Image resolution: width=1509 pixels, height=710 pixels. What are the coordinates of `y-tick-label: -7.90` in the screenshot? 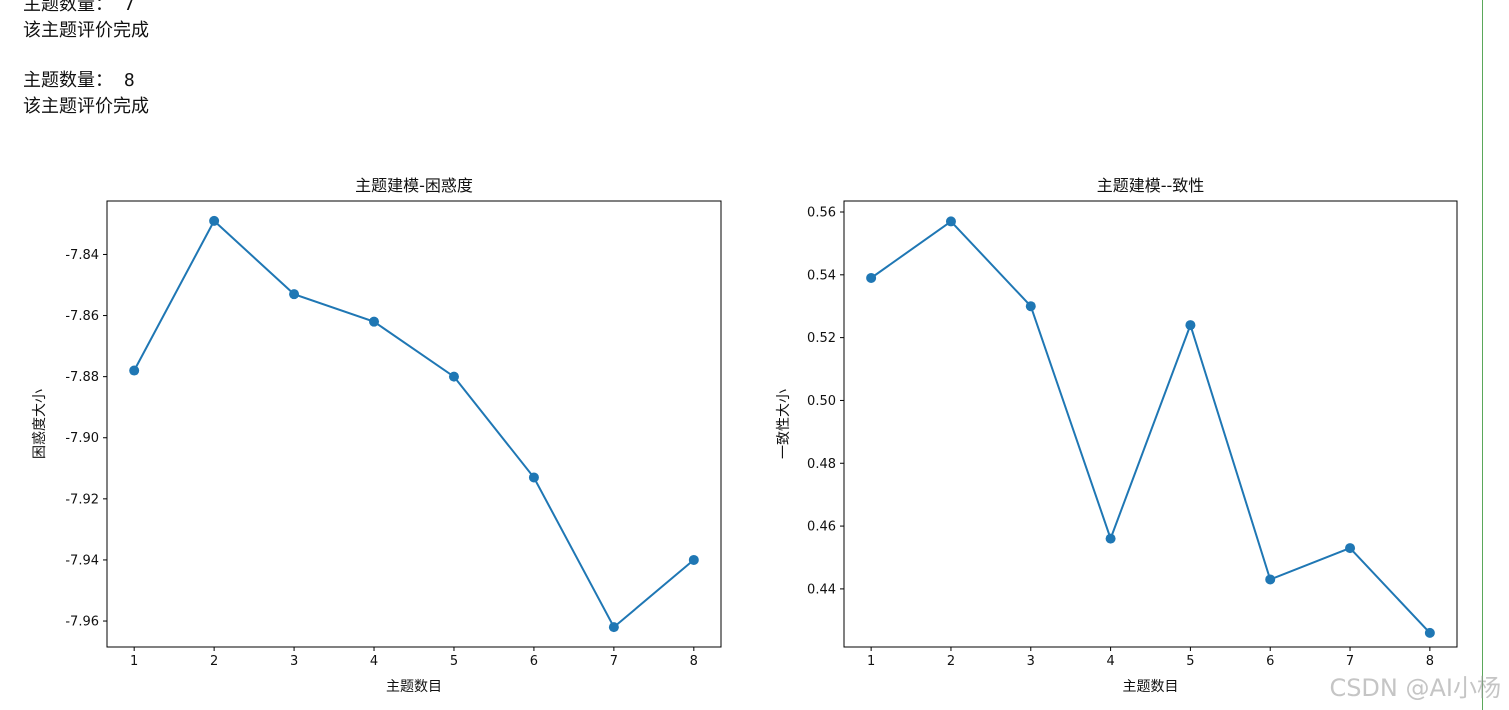 It's located at (82, 438).